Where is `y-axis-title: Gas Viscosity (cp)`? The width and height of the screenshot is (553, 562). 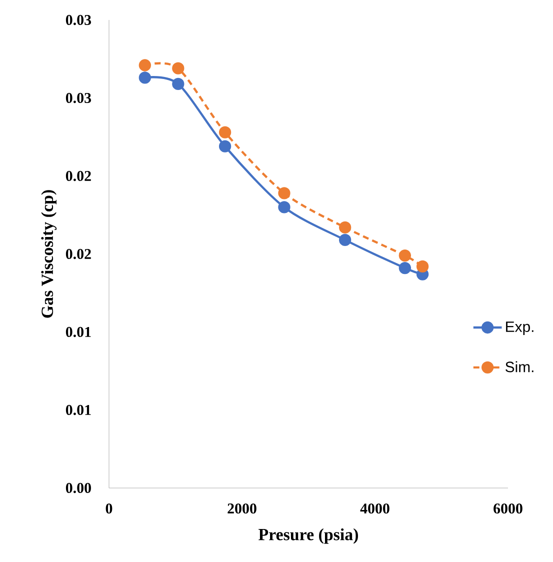
y-axis-title: Gas Viscosity (cp) is located at coordinates (49, 254).